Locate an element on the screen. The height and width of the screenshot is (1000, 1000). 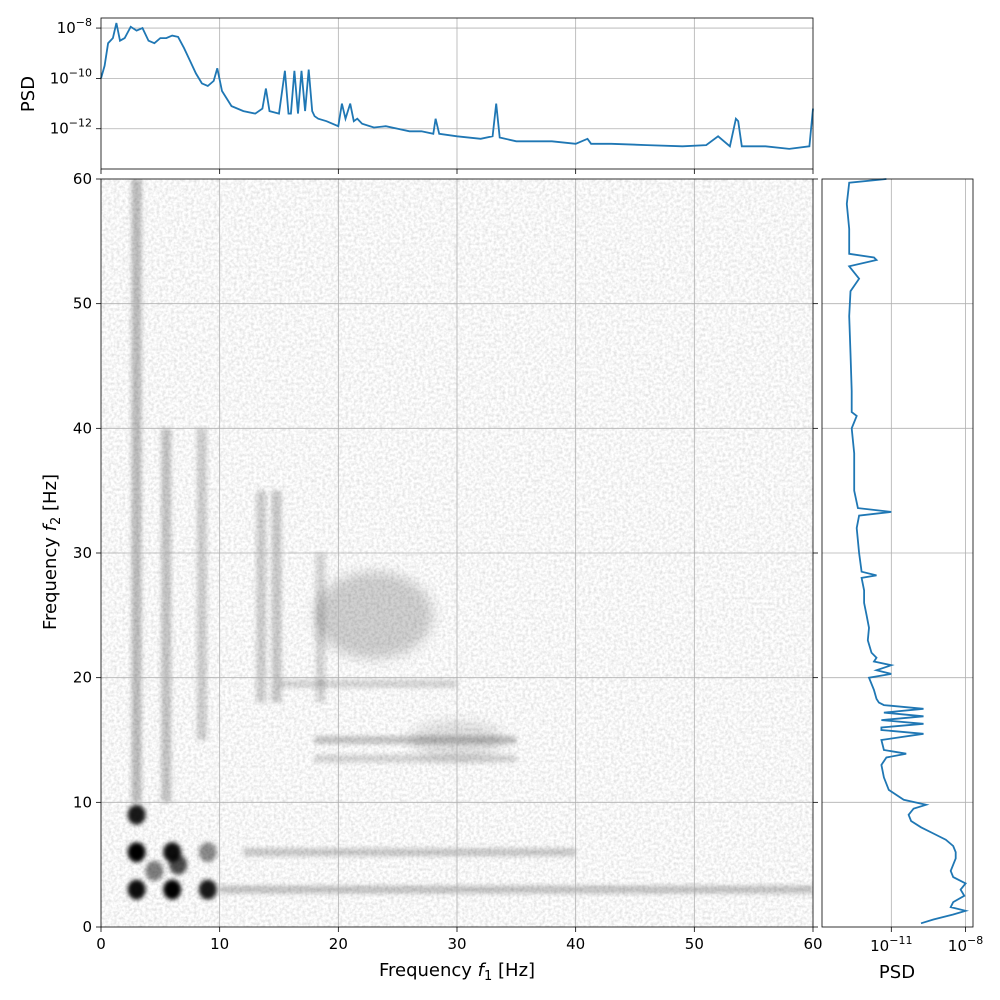
right-psd-panel: 10−11 10−8 PSD is located at coordinates (902, 580).